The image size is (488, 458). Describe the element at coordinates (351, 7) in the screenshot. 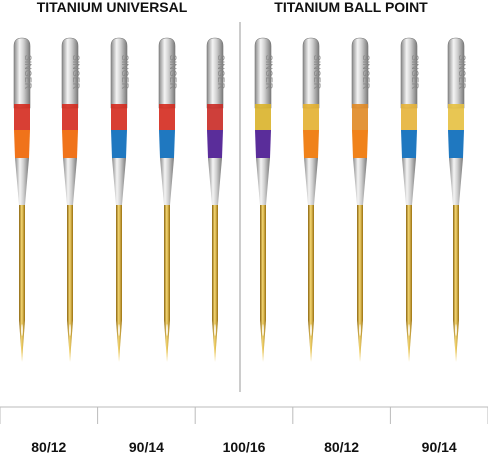

I see `right-title: TITANIUM BALL POINT` at that location.